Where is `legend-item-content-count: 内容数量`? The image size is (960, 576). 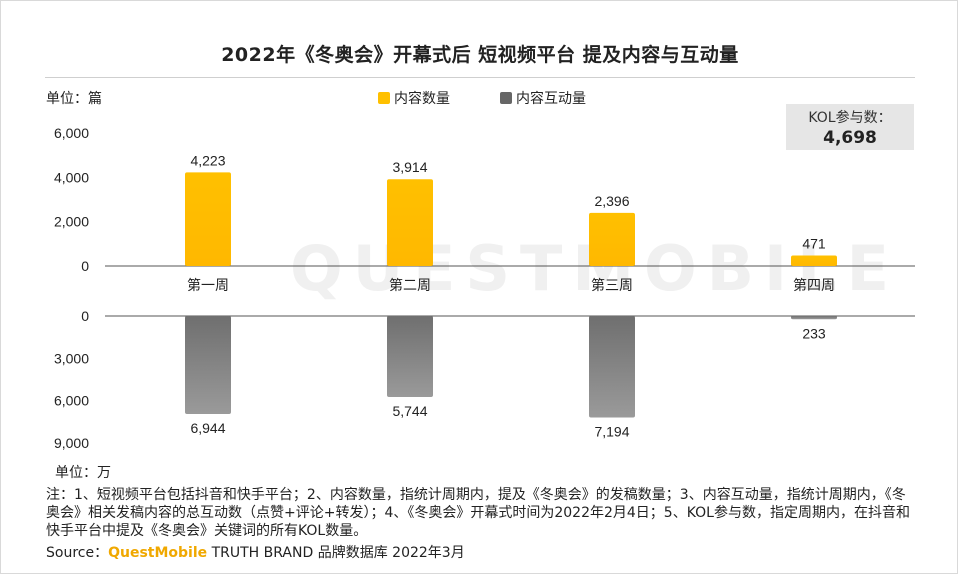 legend-item-content-count: 内容数量 is located at coordinates (414, 98).